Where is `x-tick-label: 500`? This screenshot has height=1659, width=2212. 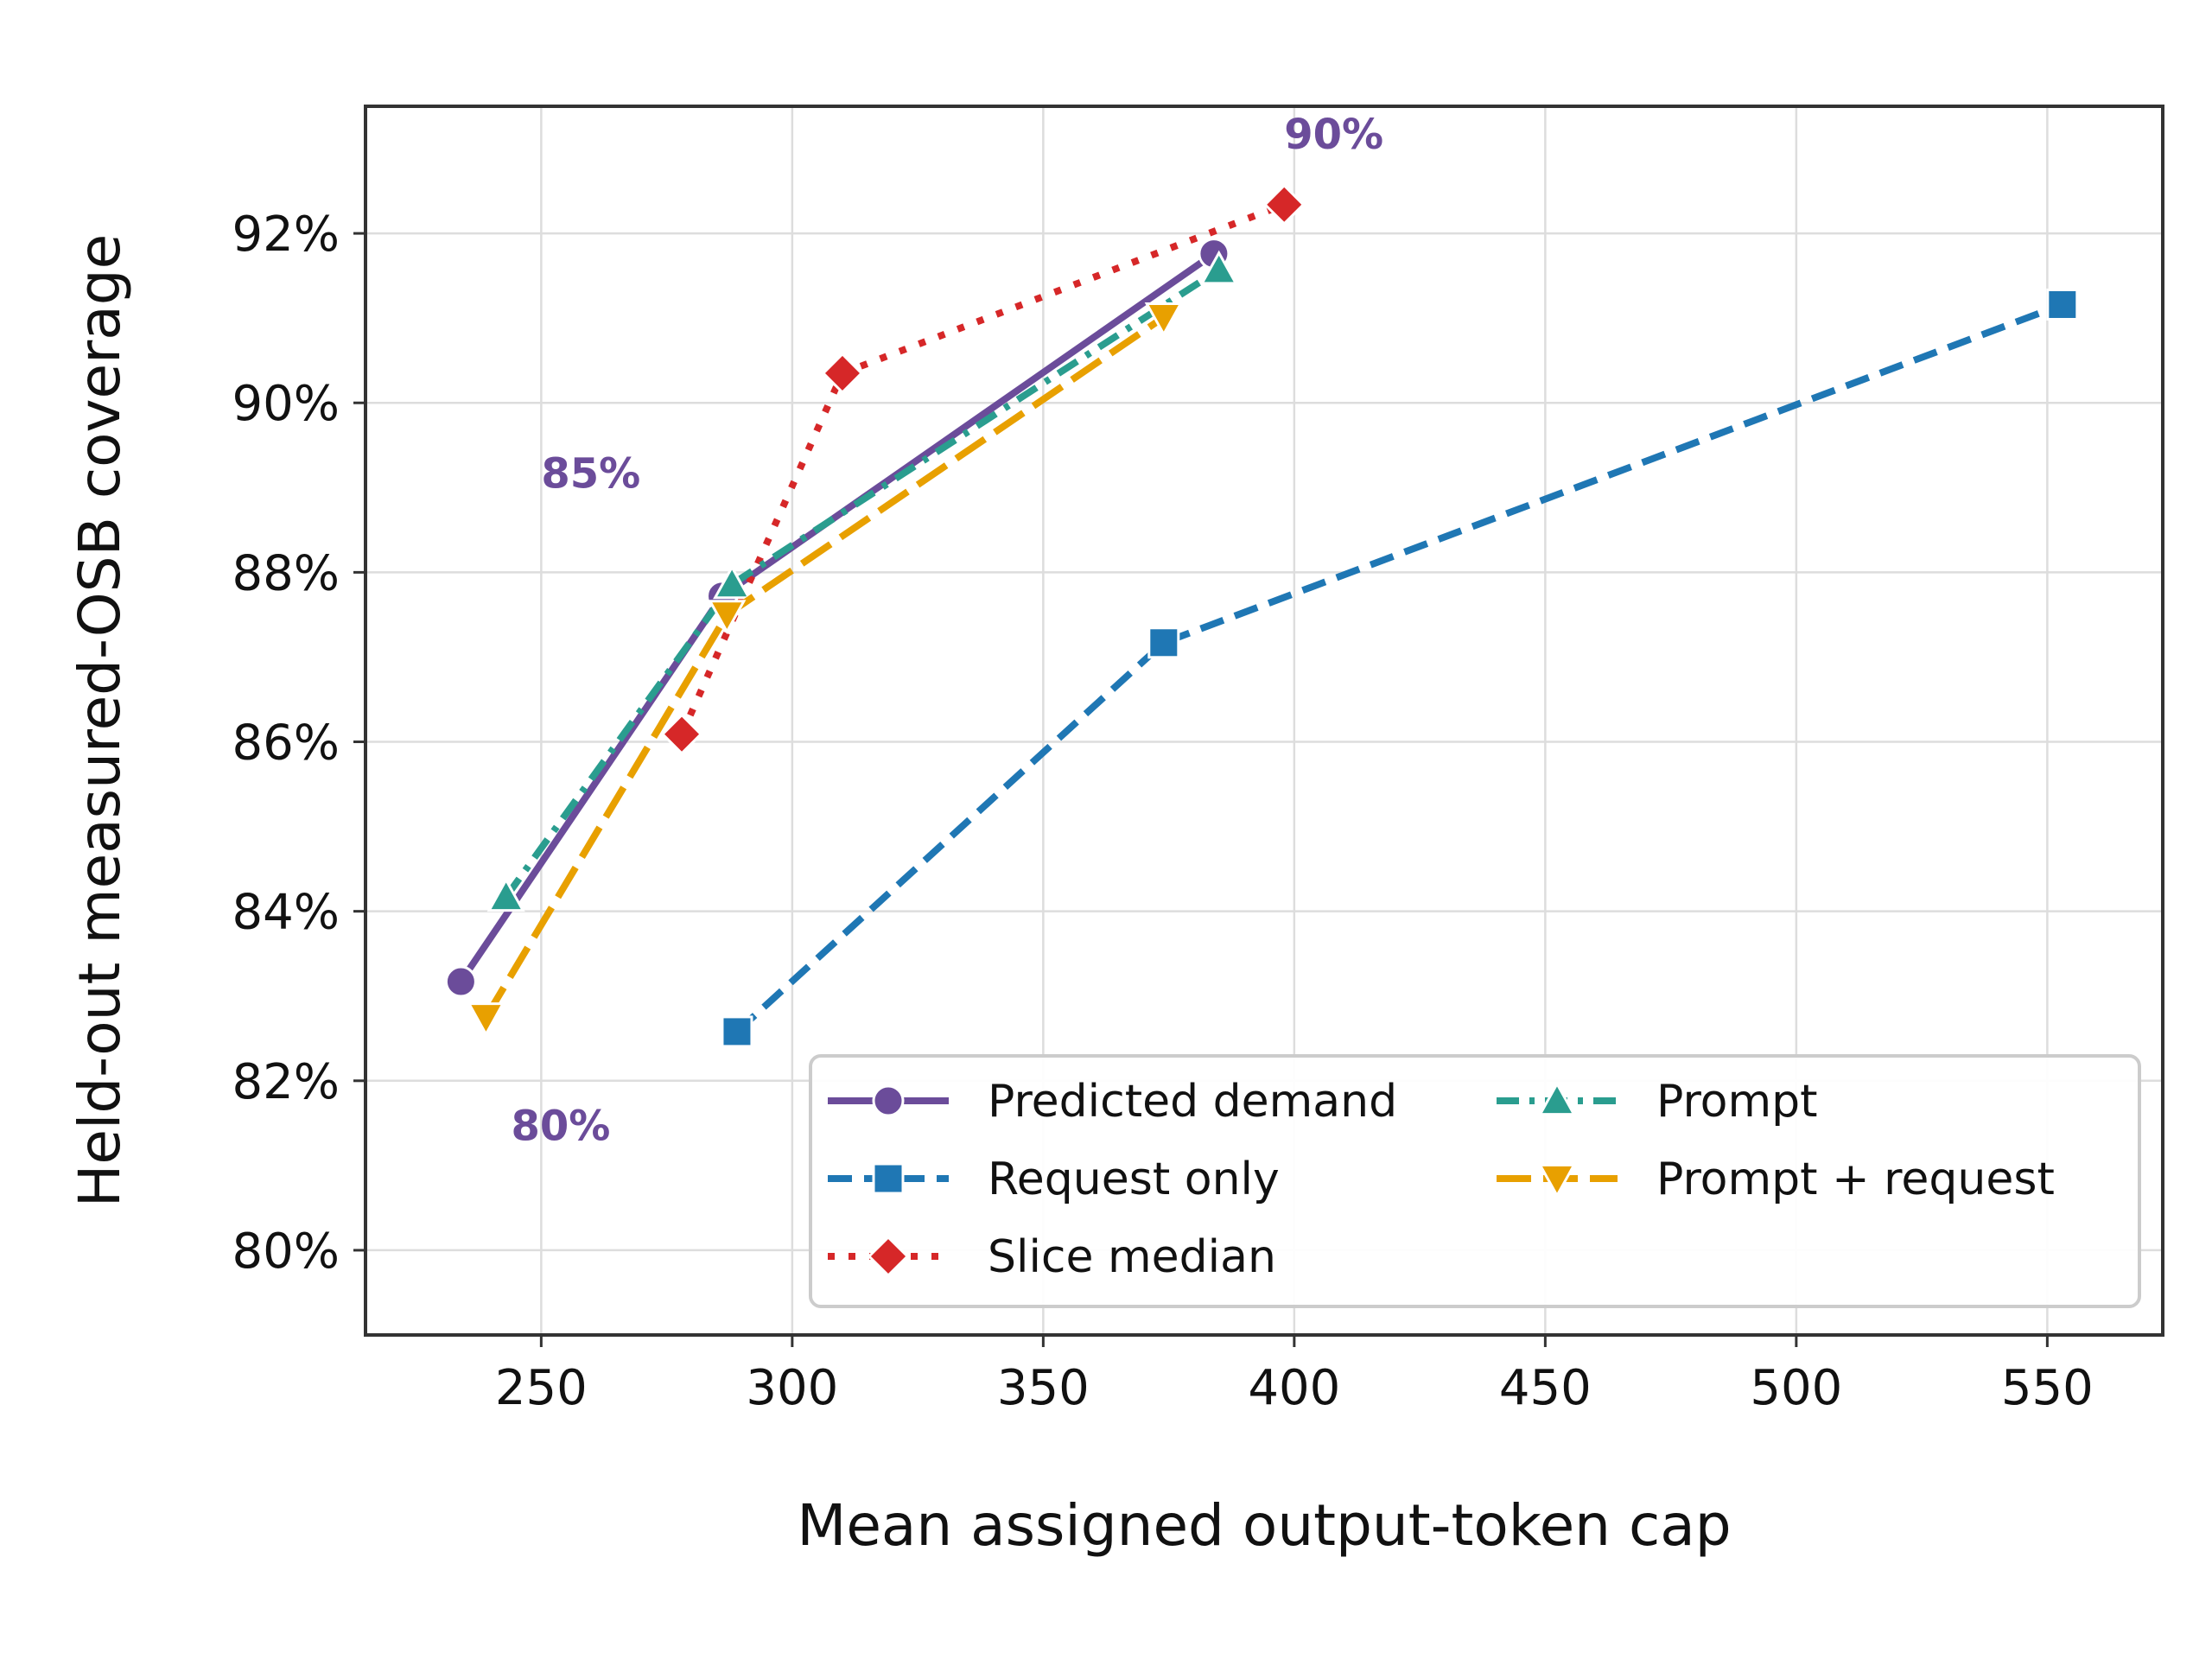 x-tick-label: 500 is located at coordinates (1796, 1388).